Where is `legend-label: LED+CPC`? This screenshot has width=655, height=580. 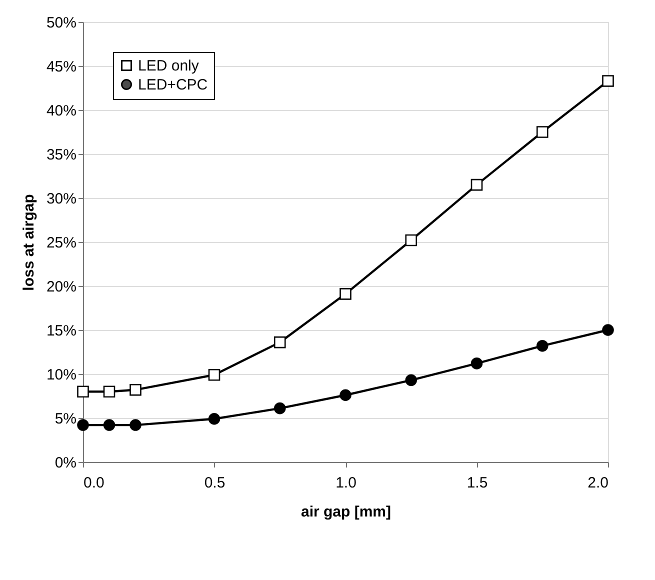 legend-label: LED+CPC is located at coordinates (173, 85).